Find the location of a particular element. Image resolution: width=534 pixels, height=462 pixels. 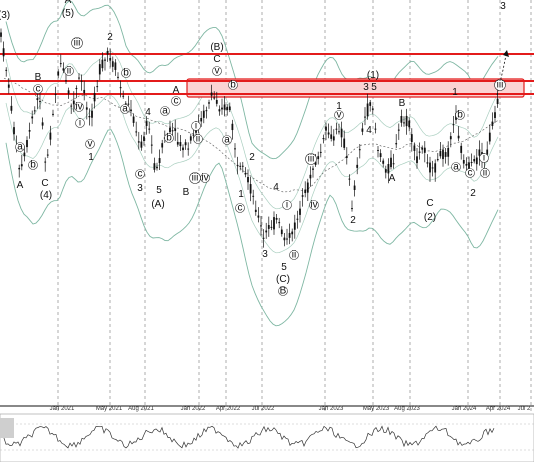

wave-label: iv is located at coordinates (314, 205).